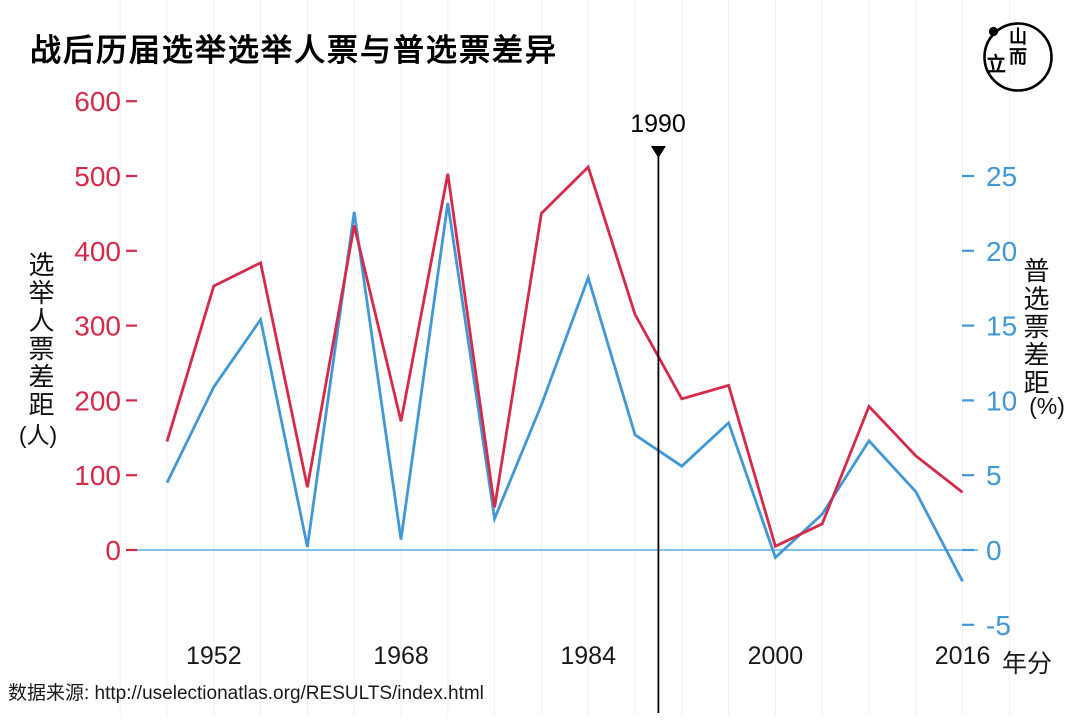  What do you see at coordinates (113, 550) in the screenshot?
I see `left-axis-tick-label: 0` at bounding box center [113, 550].